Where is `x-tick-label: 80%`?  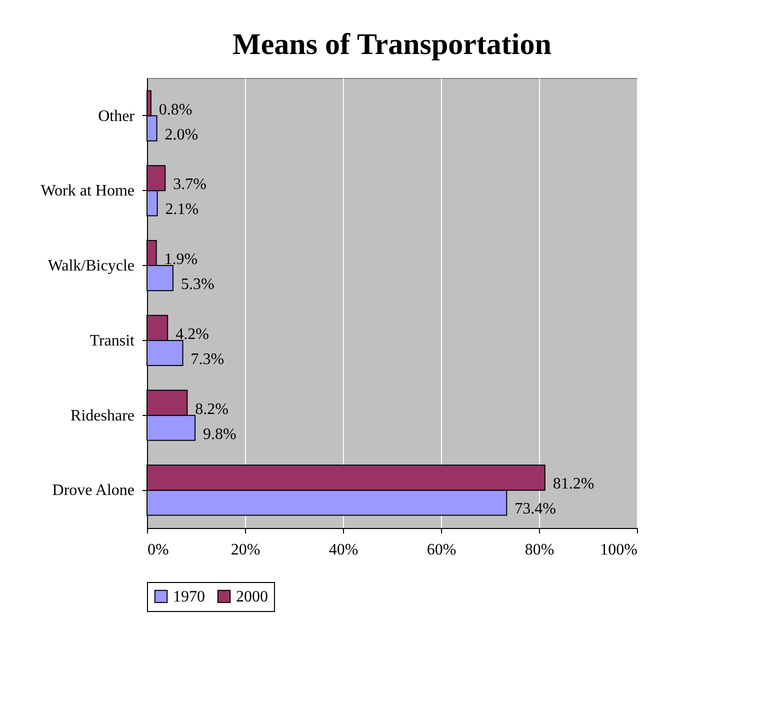
x-tick-label: 80% is located at coordinates (539, 550).